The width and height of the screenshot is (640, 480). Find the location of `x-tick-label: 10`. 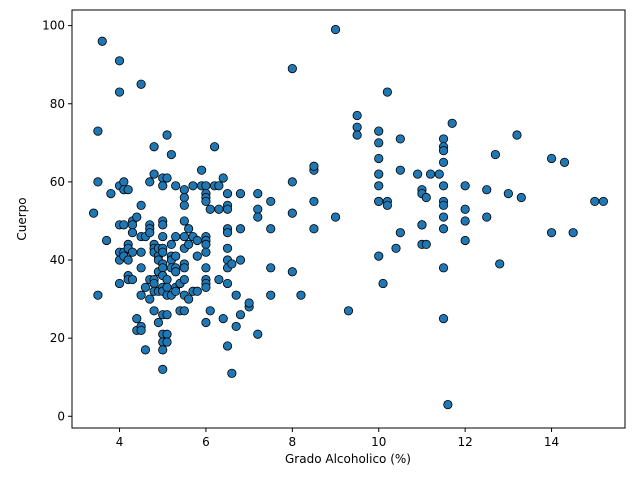

x-tick-label: 10 is located at coordinates (378, 442).